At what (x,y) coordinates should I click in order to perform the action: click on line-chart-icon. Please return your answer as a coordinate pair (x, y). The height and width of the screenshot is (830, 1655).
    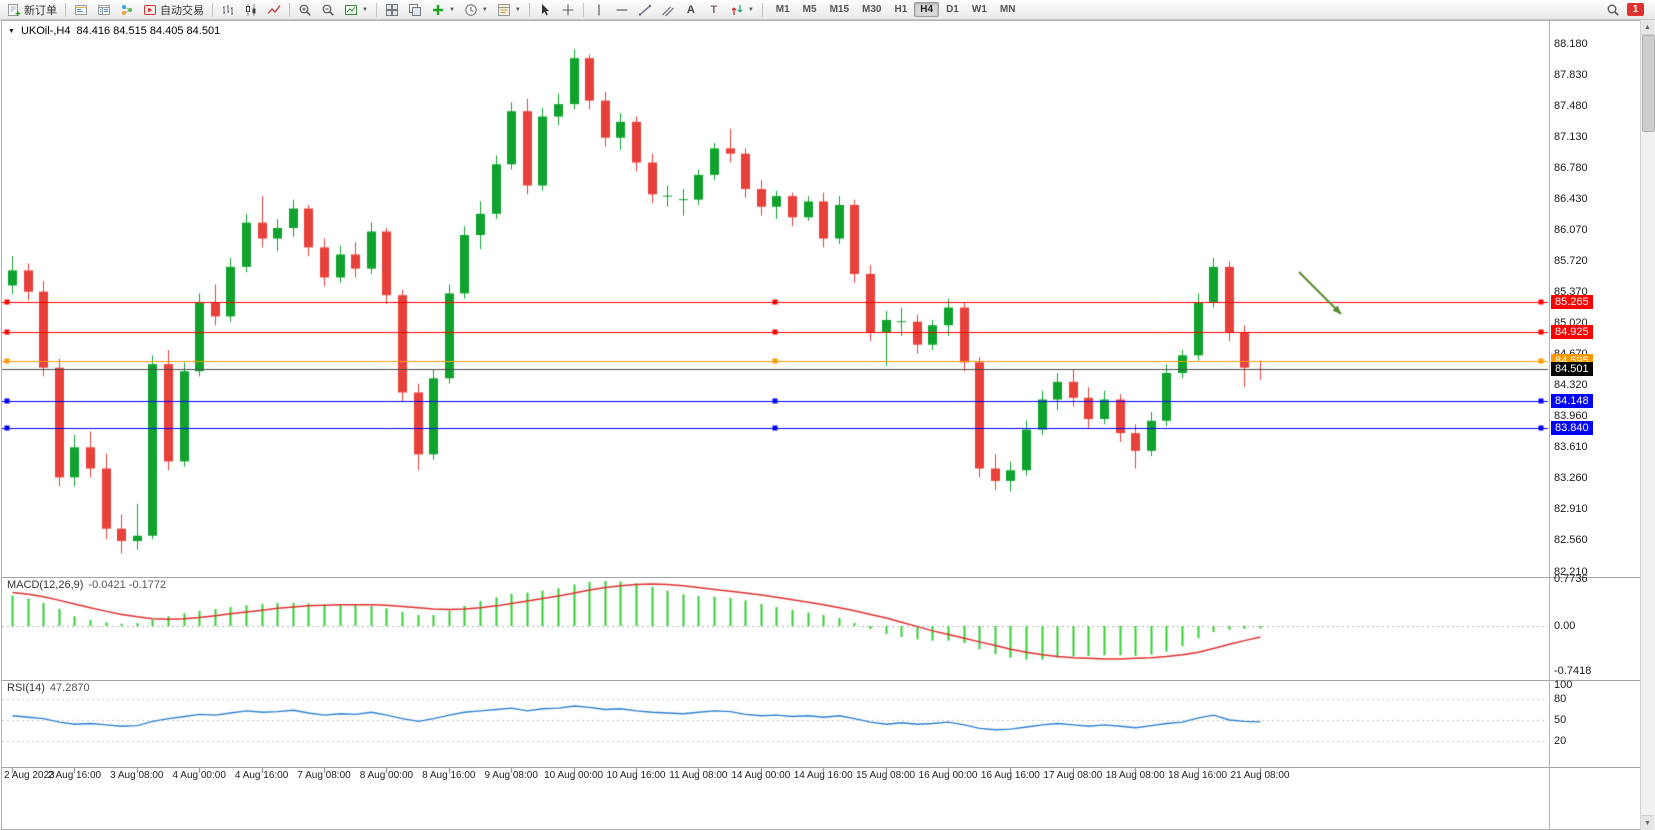
    Looking at the image, I should click on (274, 10).